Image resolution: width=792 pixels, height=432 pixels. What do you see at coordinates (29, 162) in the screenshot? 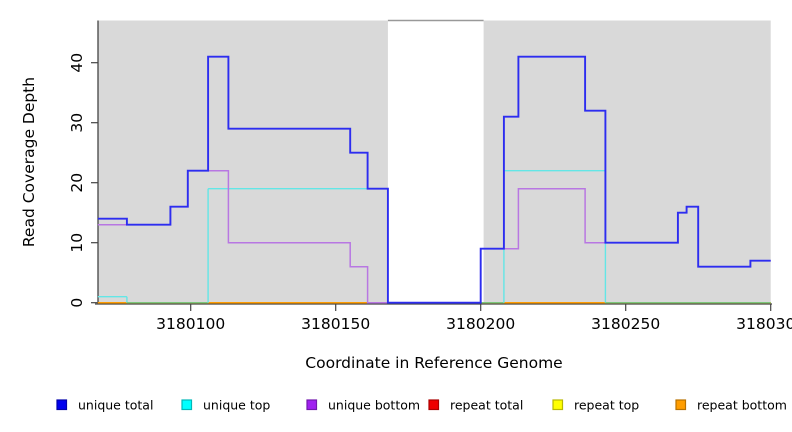
I see `y-axis-title: Read Coverage Depth` at bounding box center [29, 162].